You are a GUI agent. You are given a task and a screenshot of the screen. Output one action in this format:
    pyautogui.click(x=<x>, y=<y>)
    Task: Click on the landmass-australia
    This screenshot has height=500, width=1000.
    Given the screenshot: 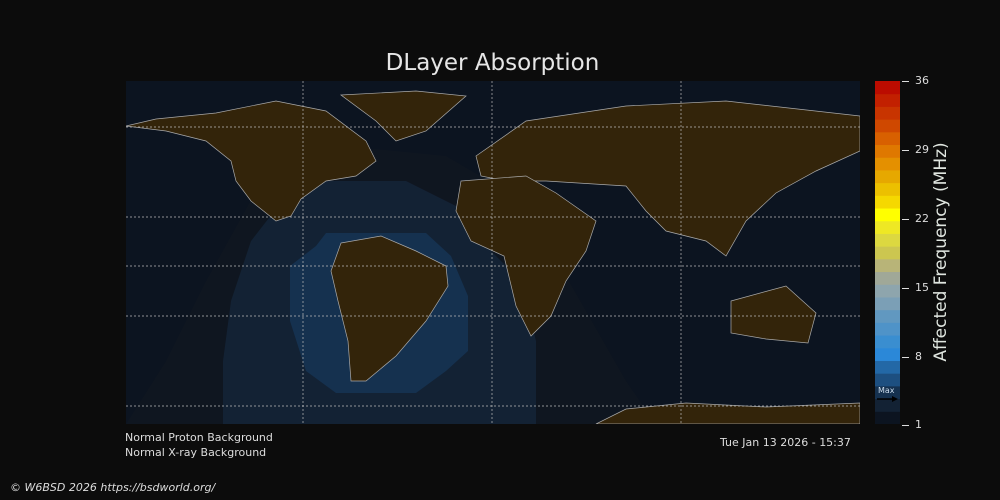 What is the action you would take?
    pyautogui.click(x=773, y=314)
    